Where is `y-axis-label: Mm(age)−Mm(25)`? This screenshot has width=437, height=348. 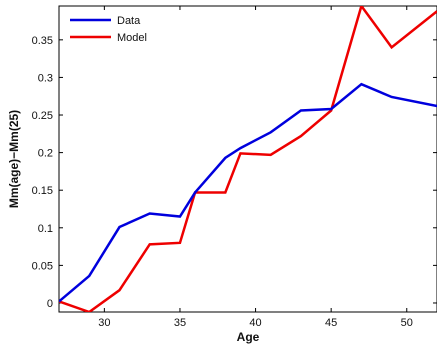
y-axis-label: Mm(age)−Mm(25) is located at coordinates (14, 159).